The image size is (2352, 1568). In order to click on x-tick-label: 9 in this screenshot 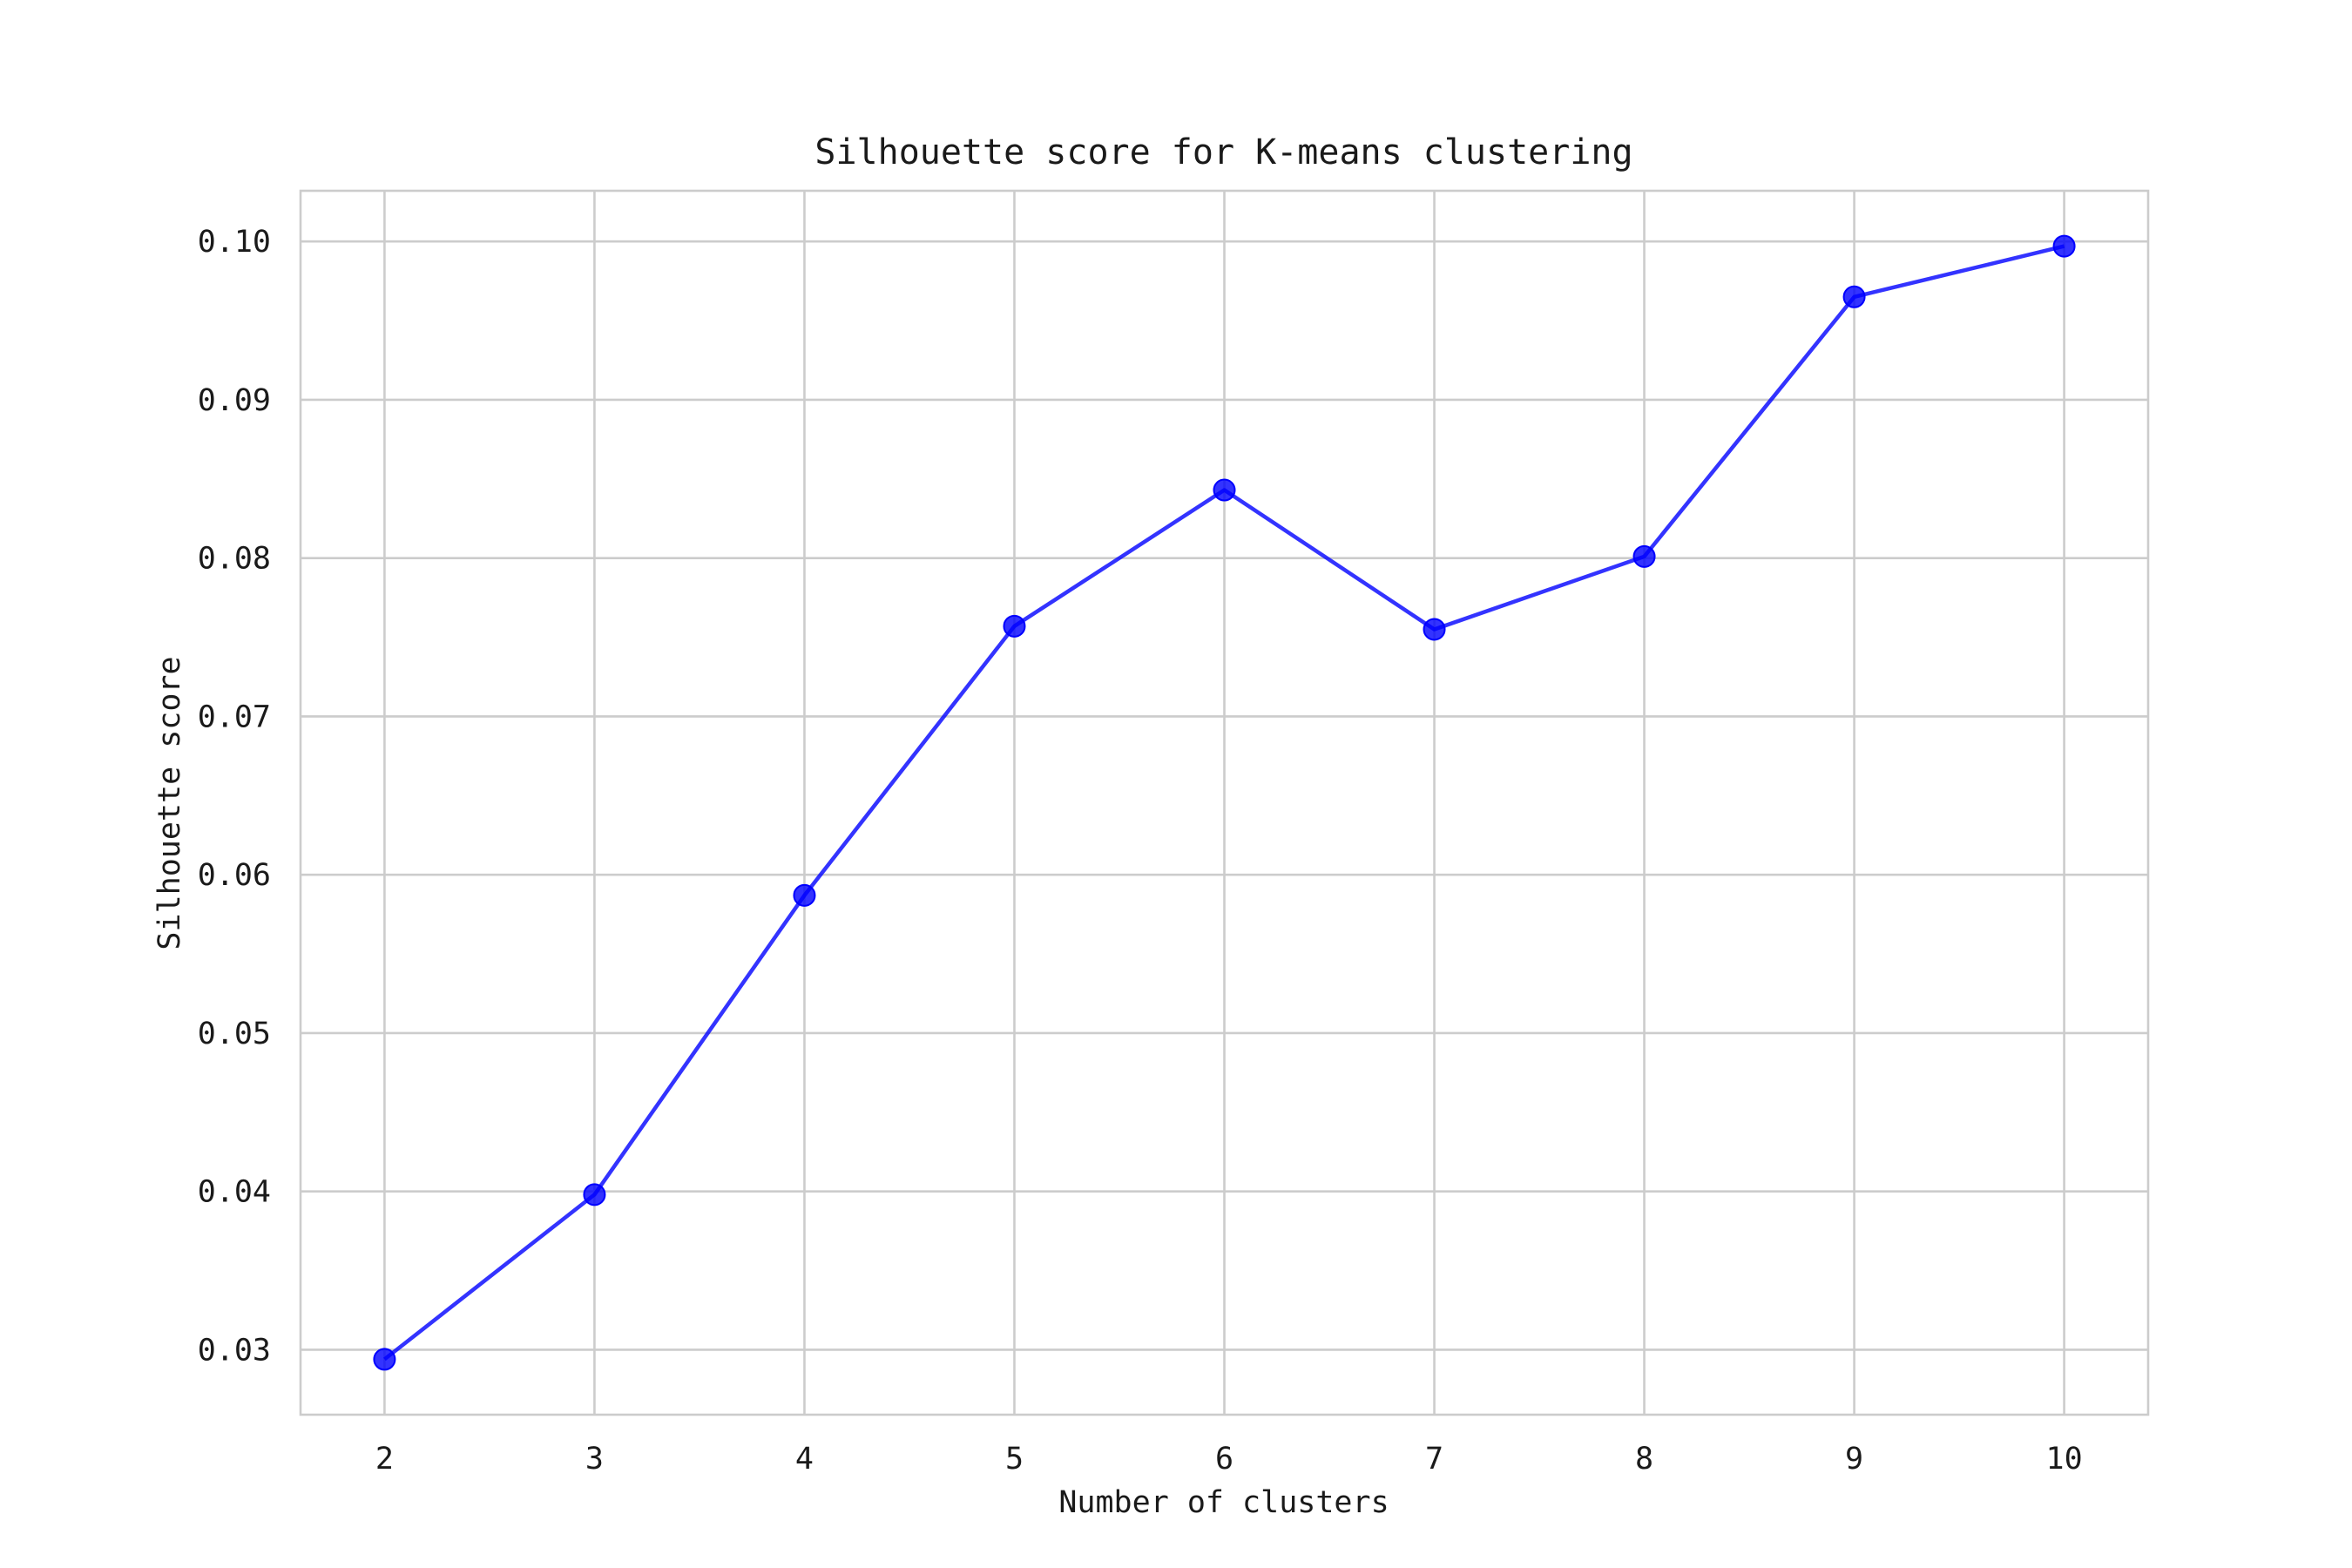, I will do `click(1854, 1459)`.